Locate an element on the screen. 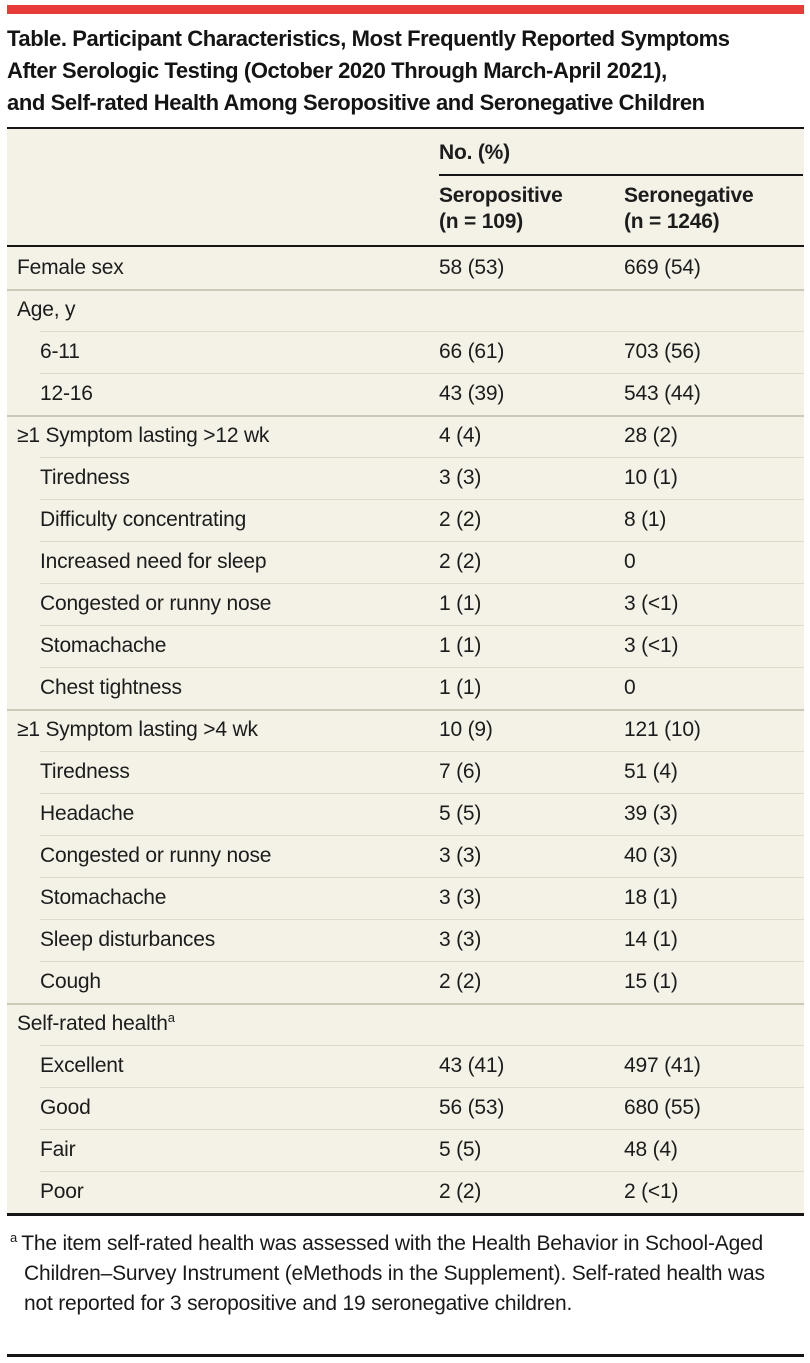 The image size is (810, 1363). row-label: Excellent is located at coordinates (82, 1065).